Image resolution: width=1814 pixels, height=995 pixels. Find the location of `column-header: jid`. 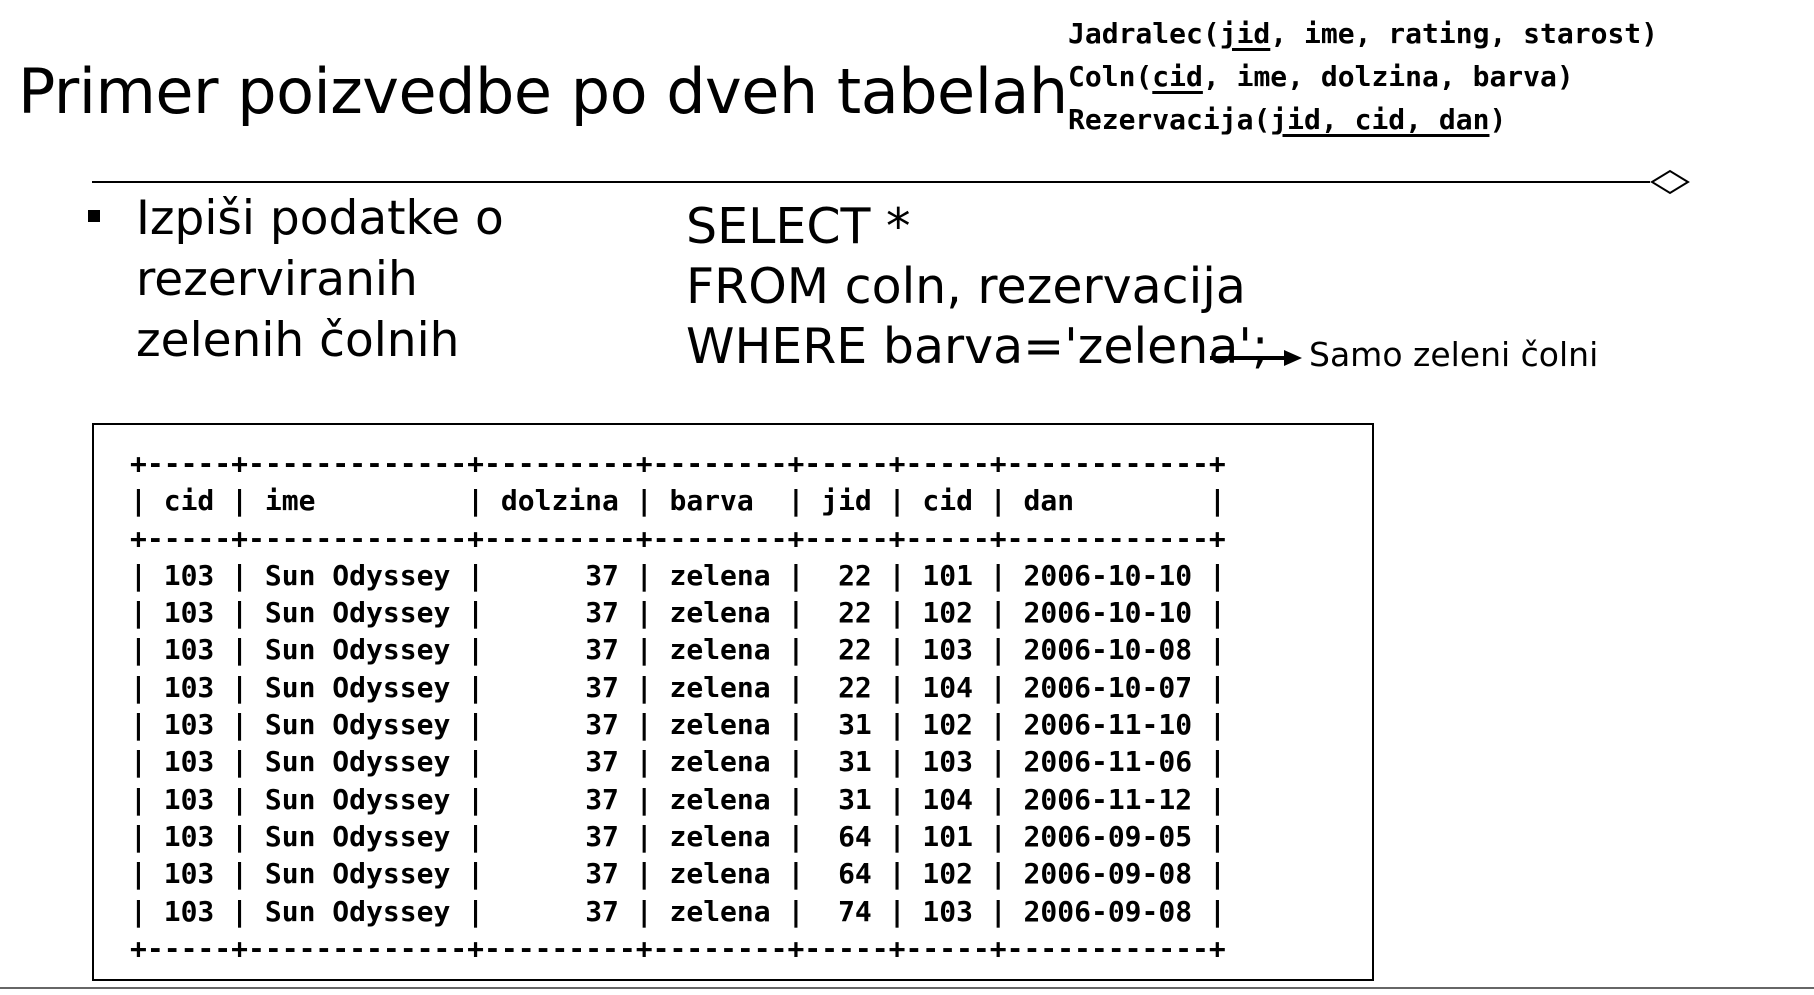

column-header: jid is located at coordinates (846, 501).